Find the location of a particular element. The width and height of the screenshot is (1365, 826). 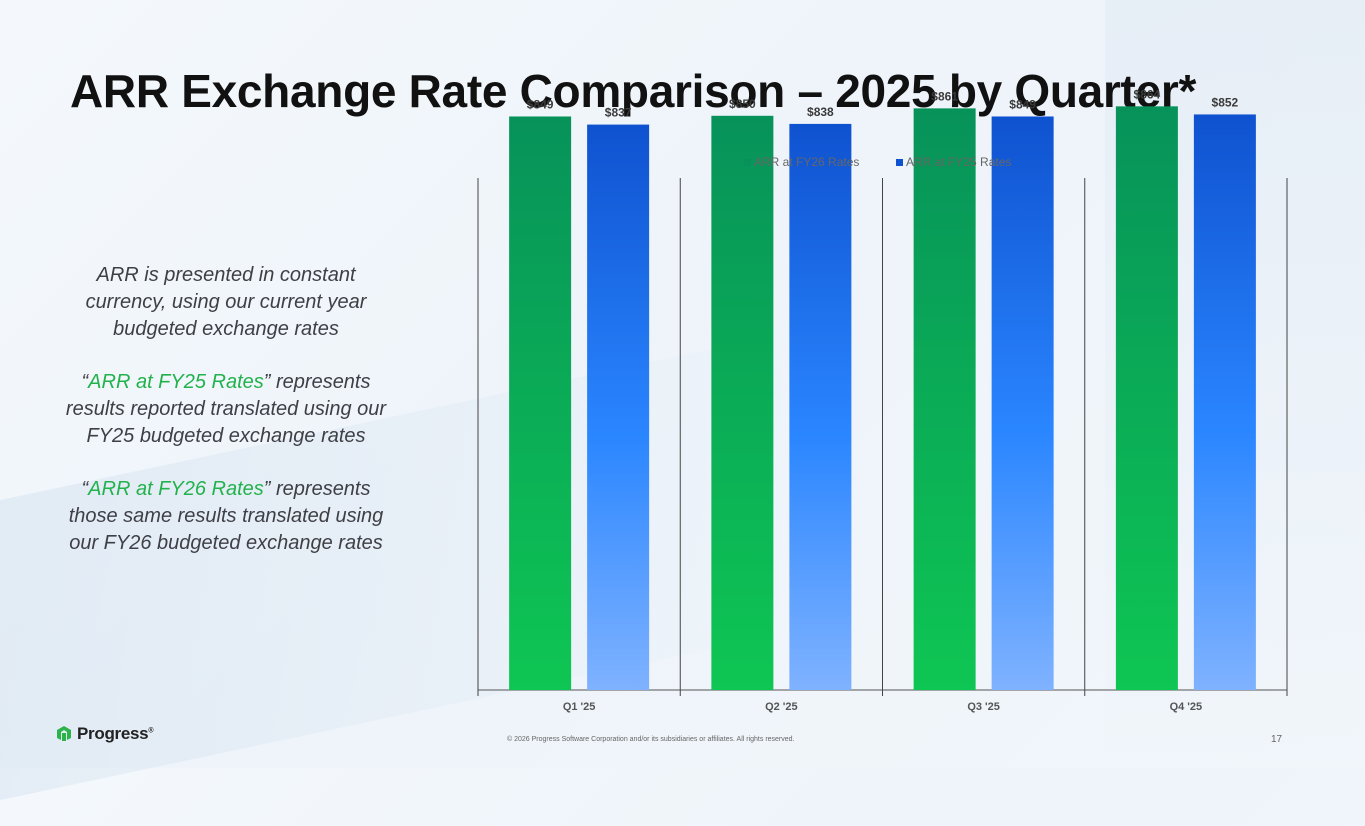

fy25-value-label-2: $838 is located at coordinates (820, 112).